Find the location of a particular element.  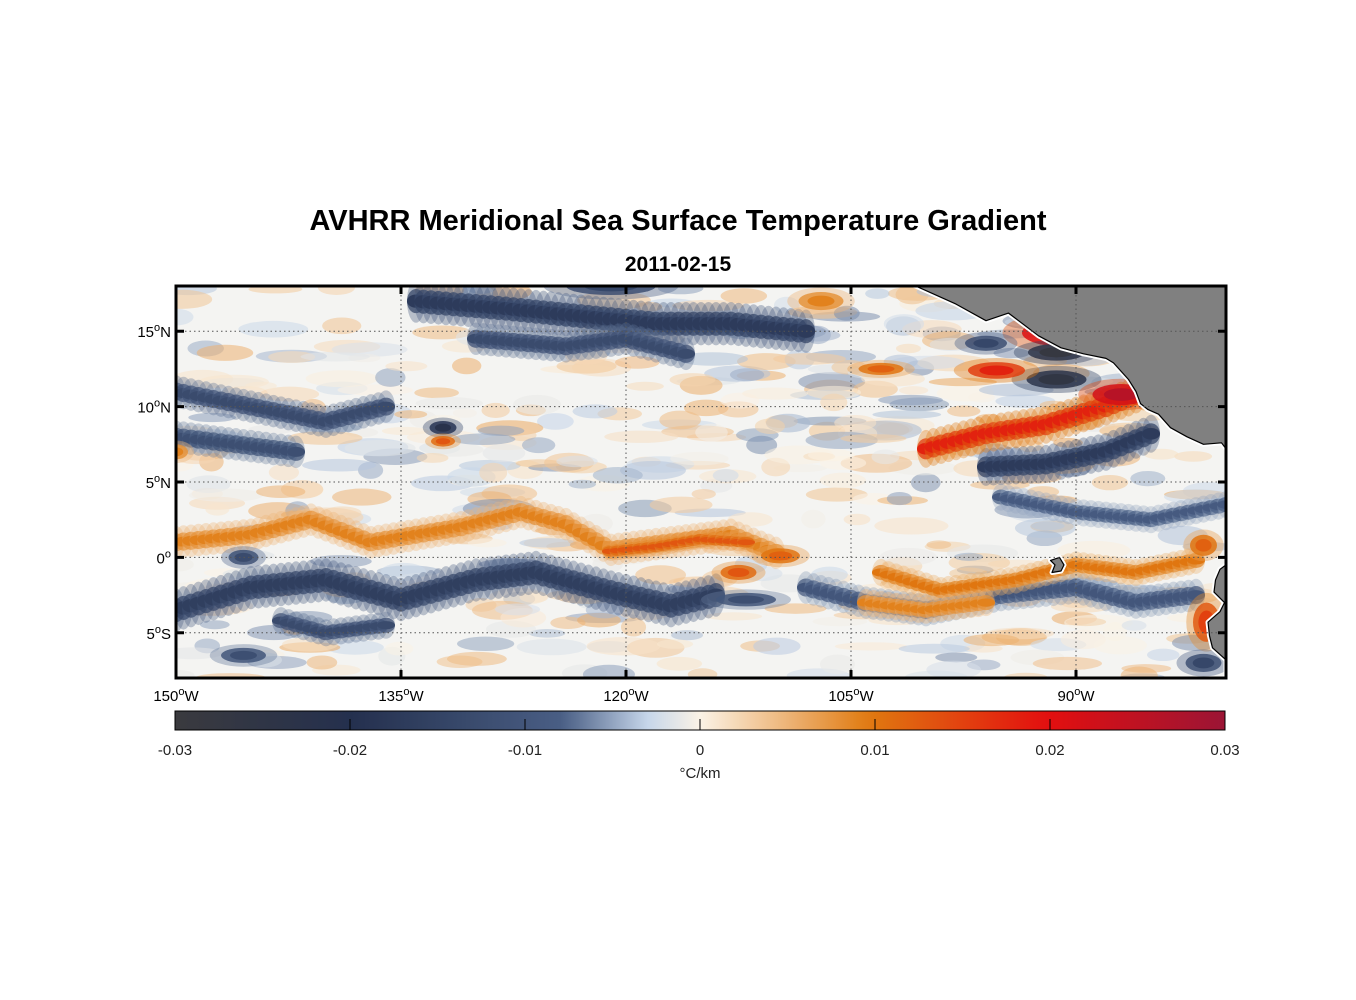

colorbar-tick-label: -0.02 is located at coordinates (350, 750).